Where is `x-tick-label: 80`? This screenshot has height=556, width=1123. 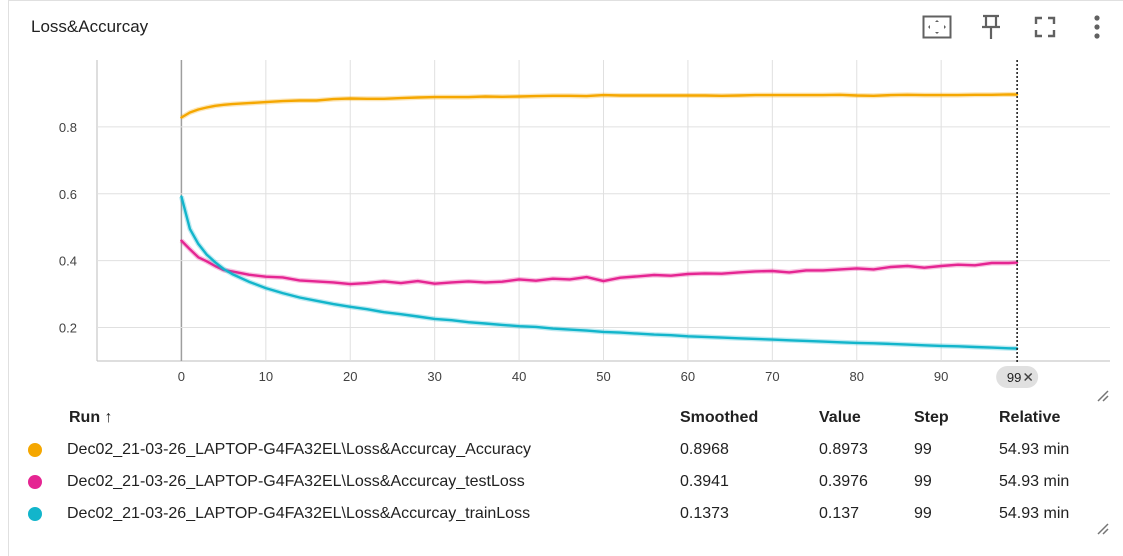 x-tick-label: 80 is located at coordinates (857, 376).